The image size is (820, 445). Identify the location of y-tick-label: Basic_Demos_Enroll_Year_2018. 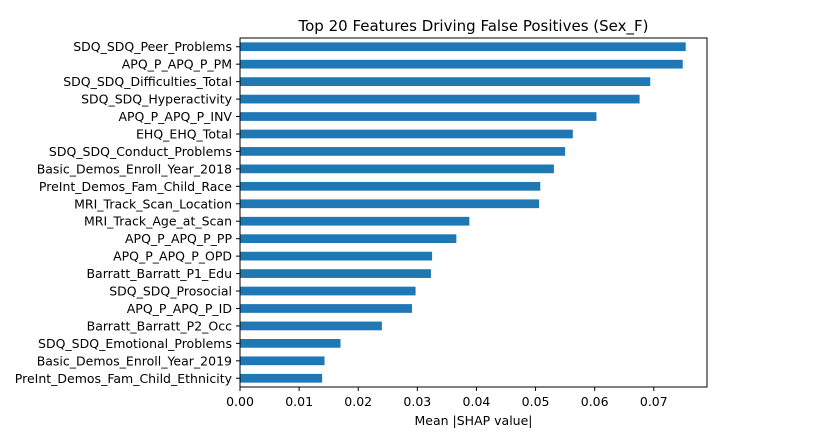
(134, 168).